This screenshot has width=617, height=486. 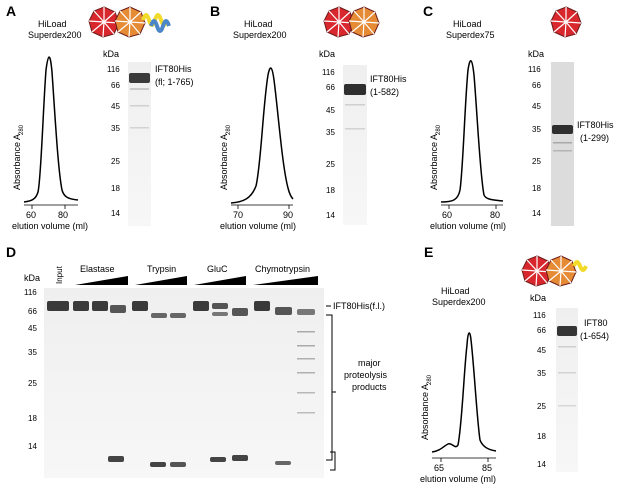 I want to click on chromatogram-trace, so click(x=51, y=129).